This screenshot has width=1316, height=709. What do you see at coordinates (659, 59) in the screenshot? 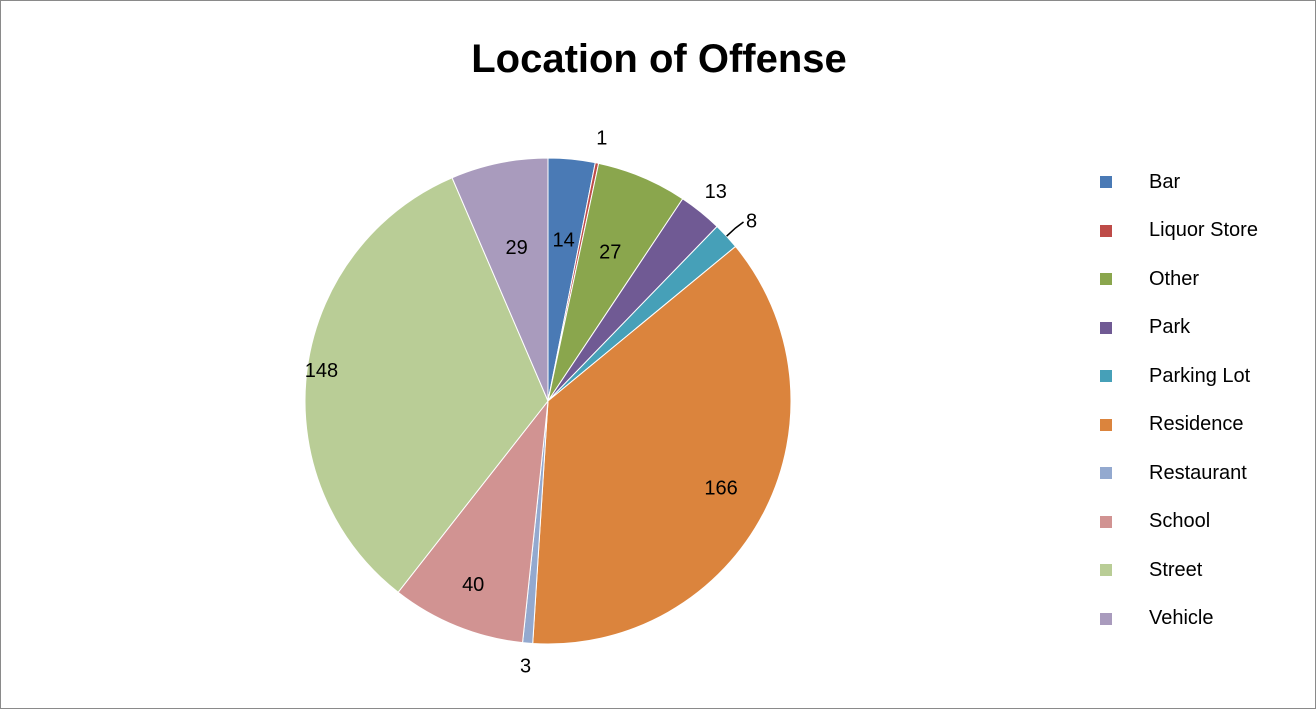
I see `chart-title: Location of Offense` at bounding box center [659, 59].